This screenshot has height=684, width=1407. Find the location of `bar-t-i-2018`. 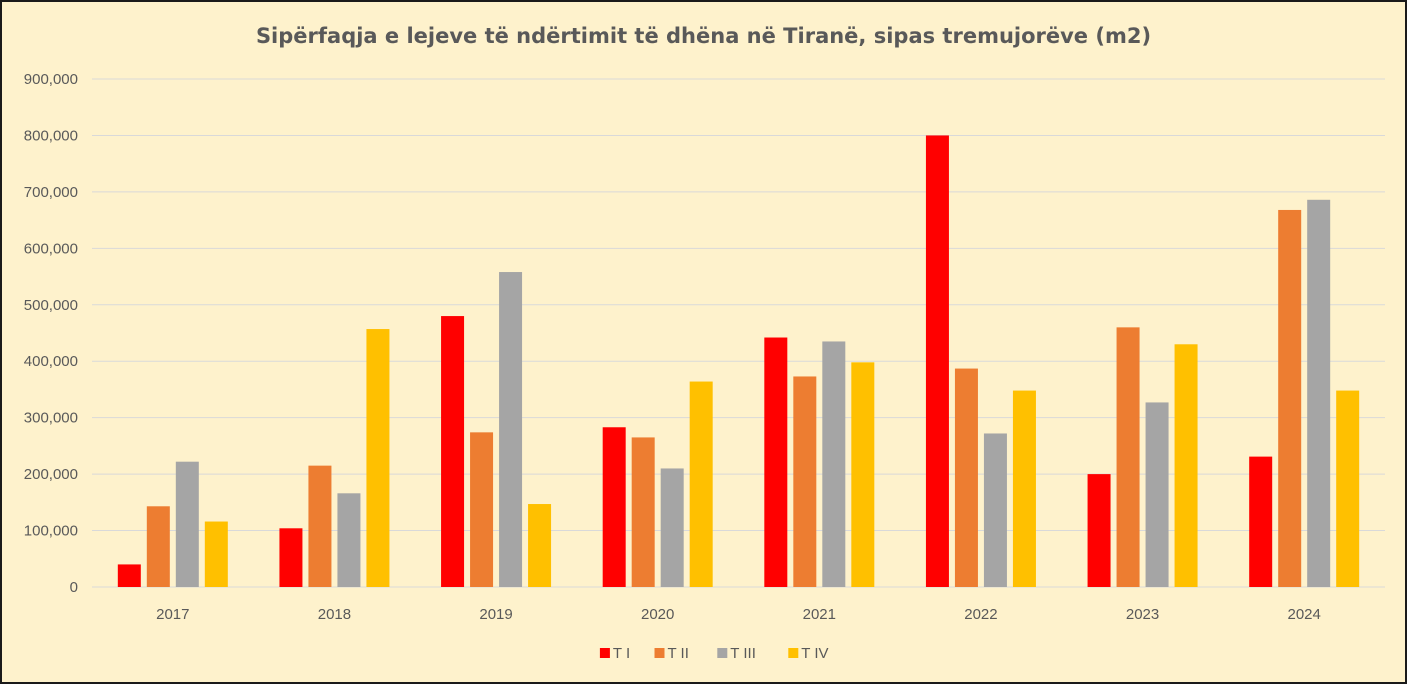

bar-t-i-2018 is located at coordinates (291, 557).